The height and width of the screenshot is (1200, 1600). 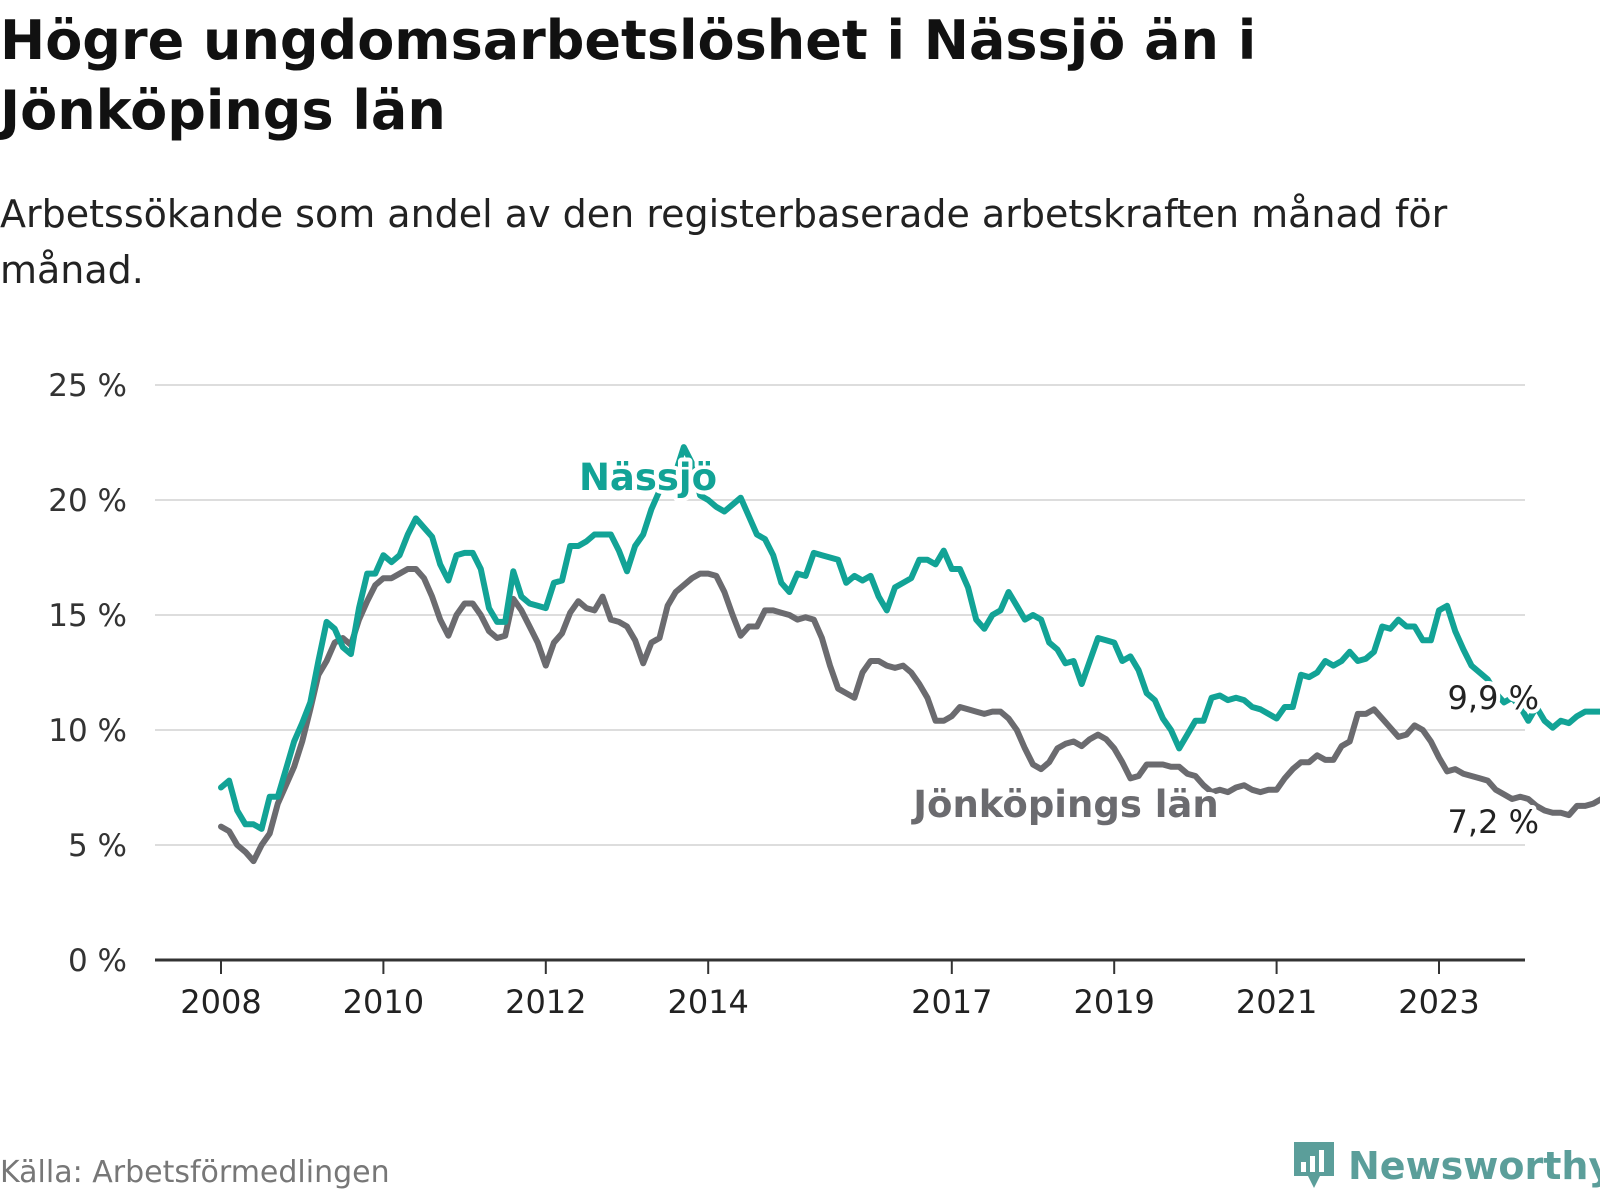 I want to click on y-tick-label: 25 %, so click(x=87, y=386).